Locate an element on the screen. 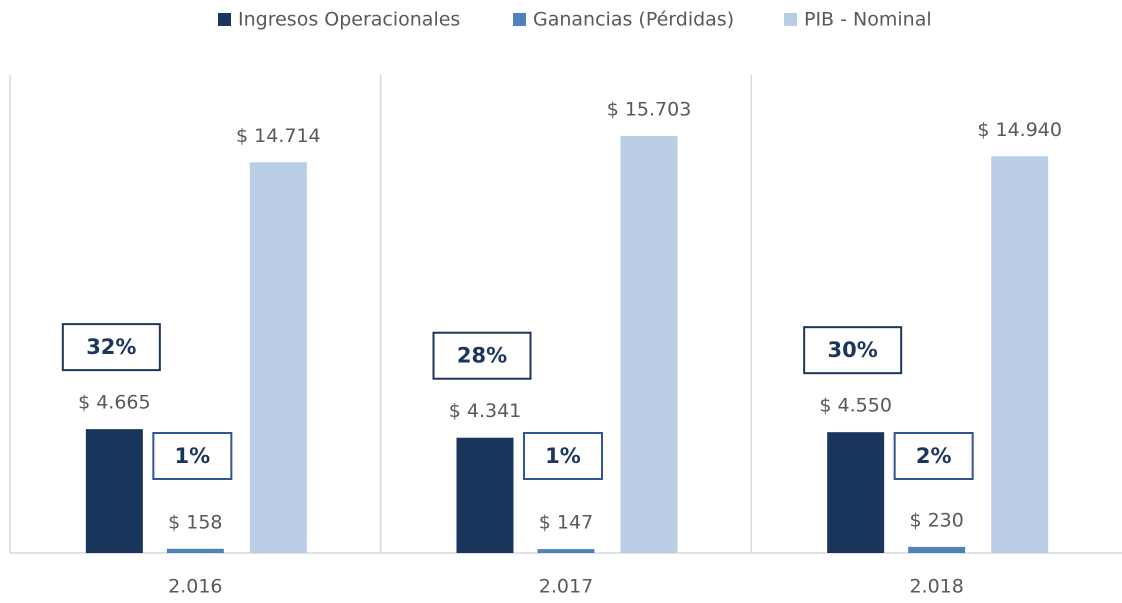 This screenshot has width=1122, height=603. ratio-label: 30% is located at coordinates (853, 350).